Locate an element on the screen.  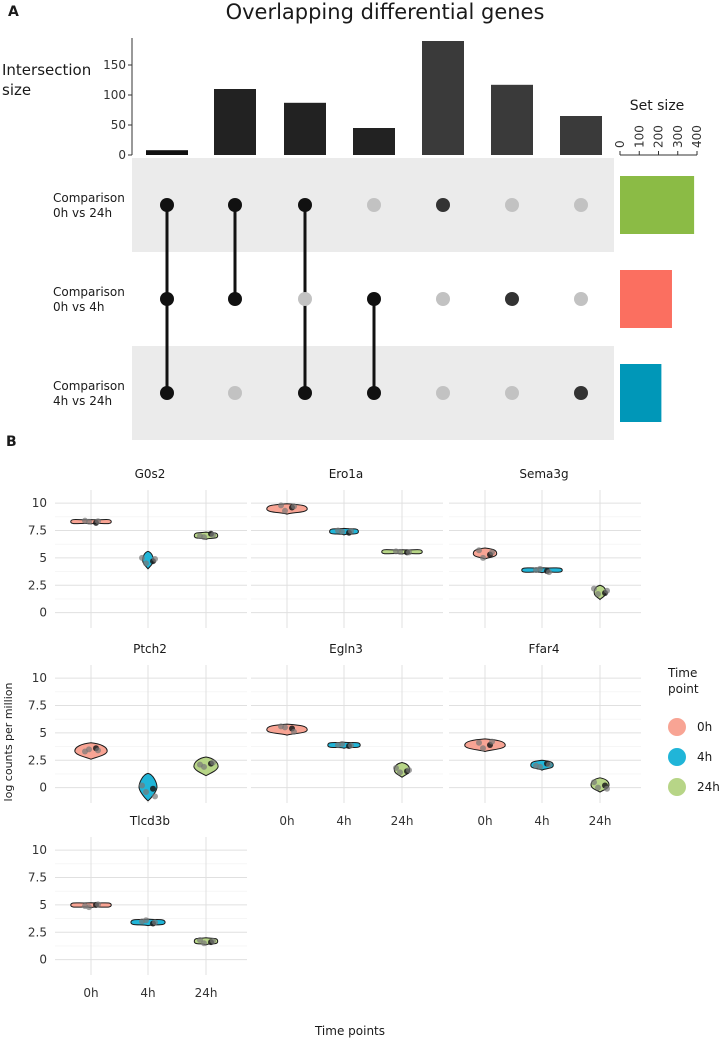
x-tick-label: 4h is located at coordinates (147, 993).